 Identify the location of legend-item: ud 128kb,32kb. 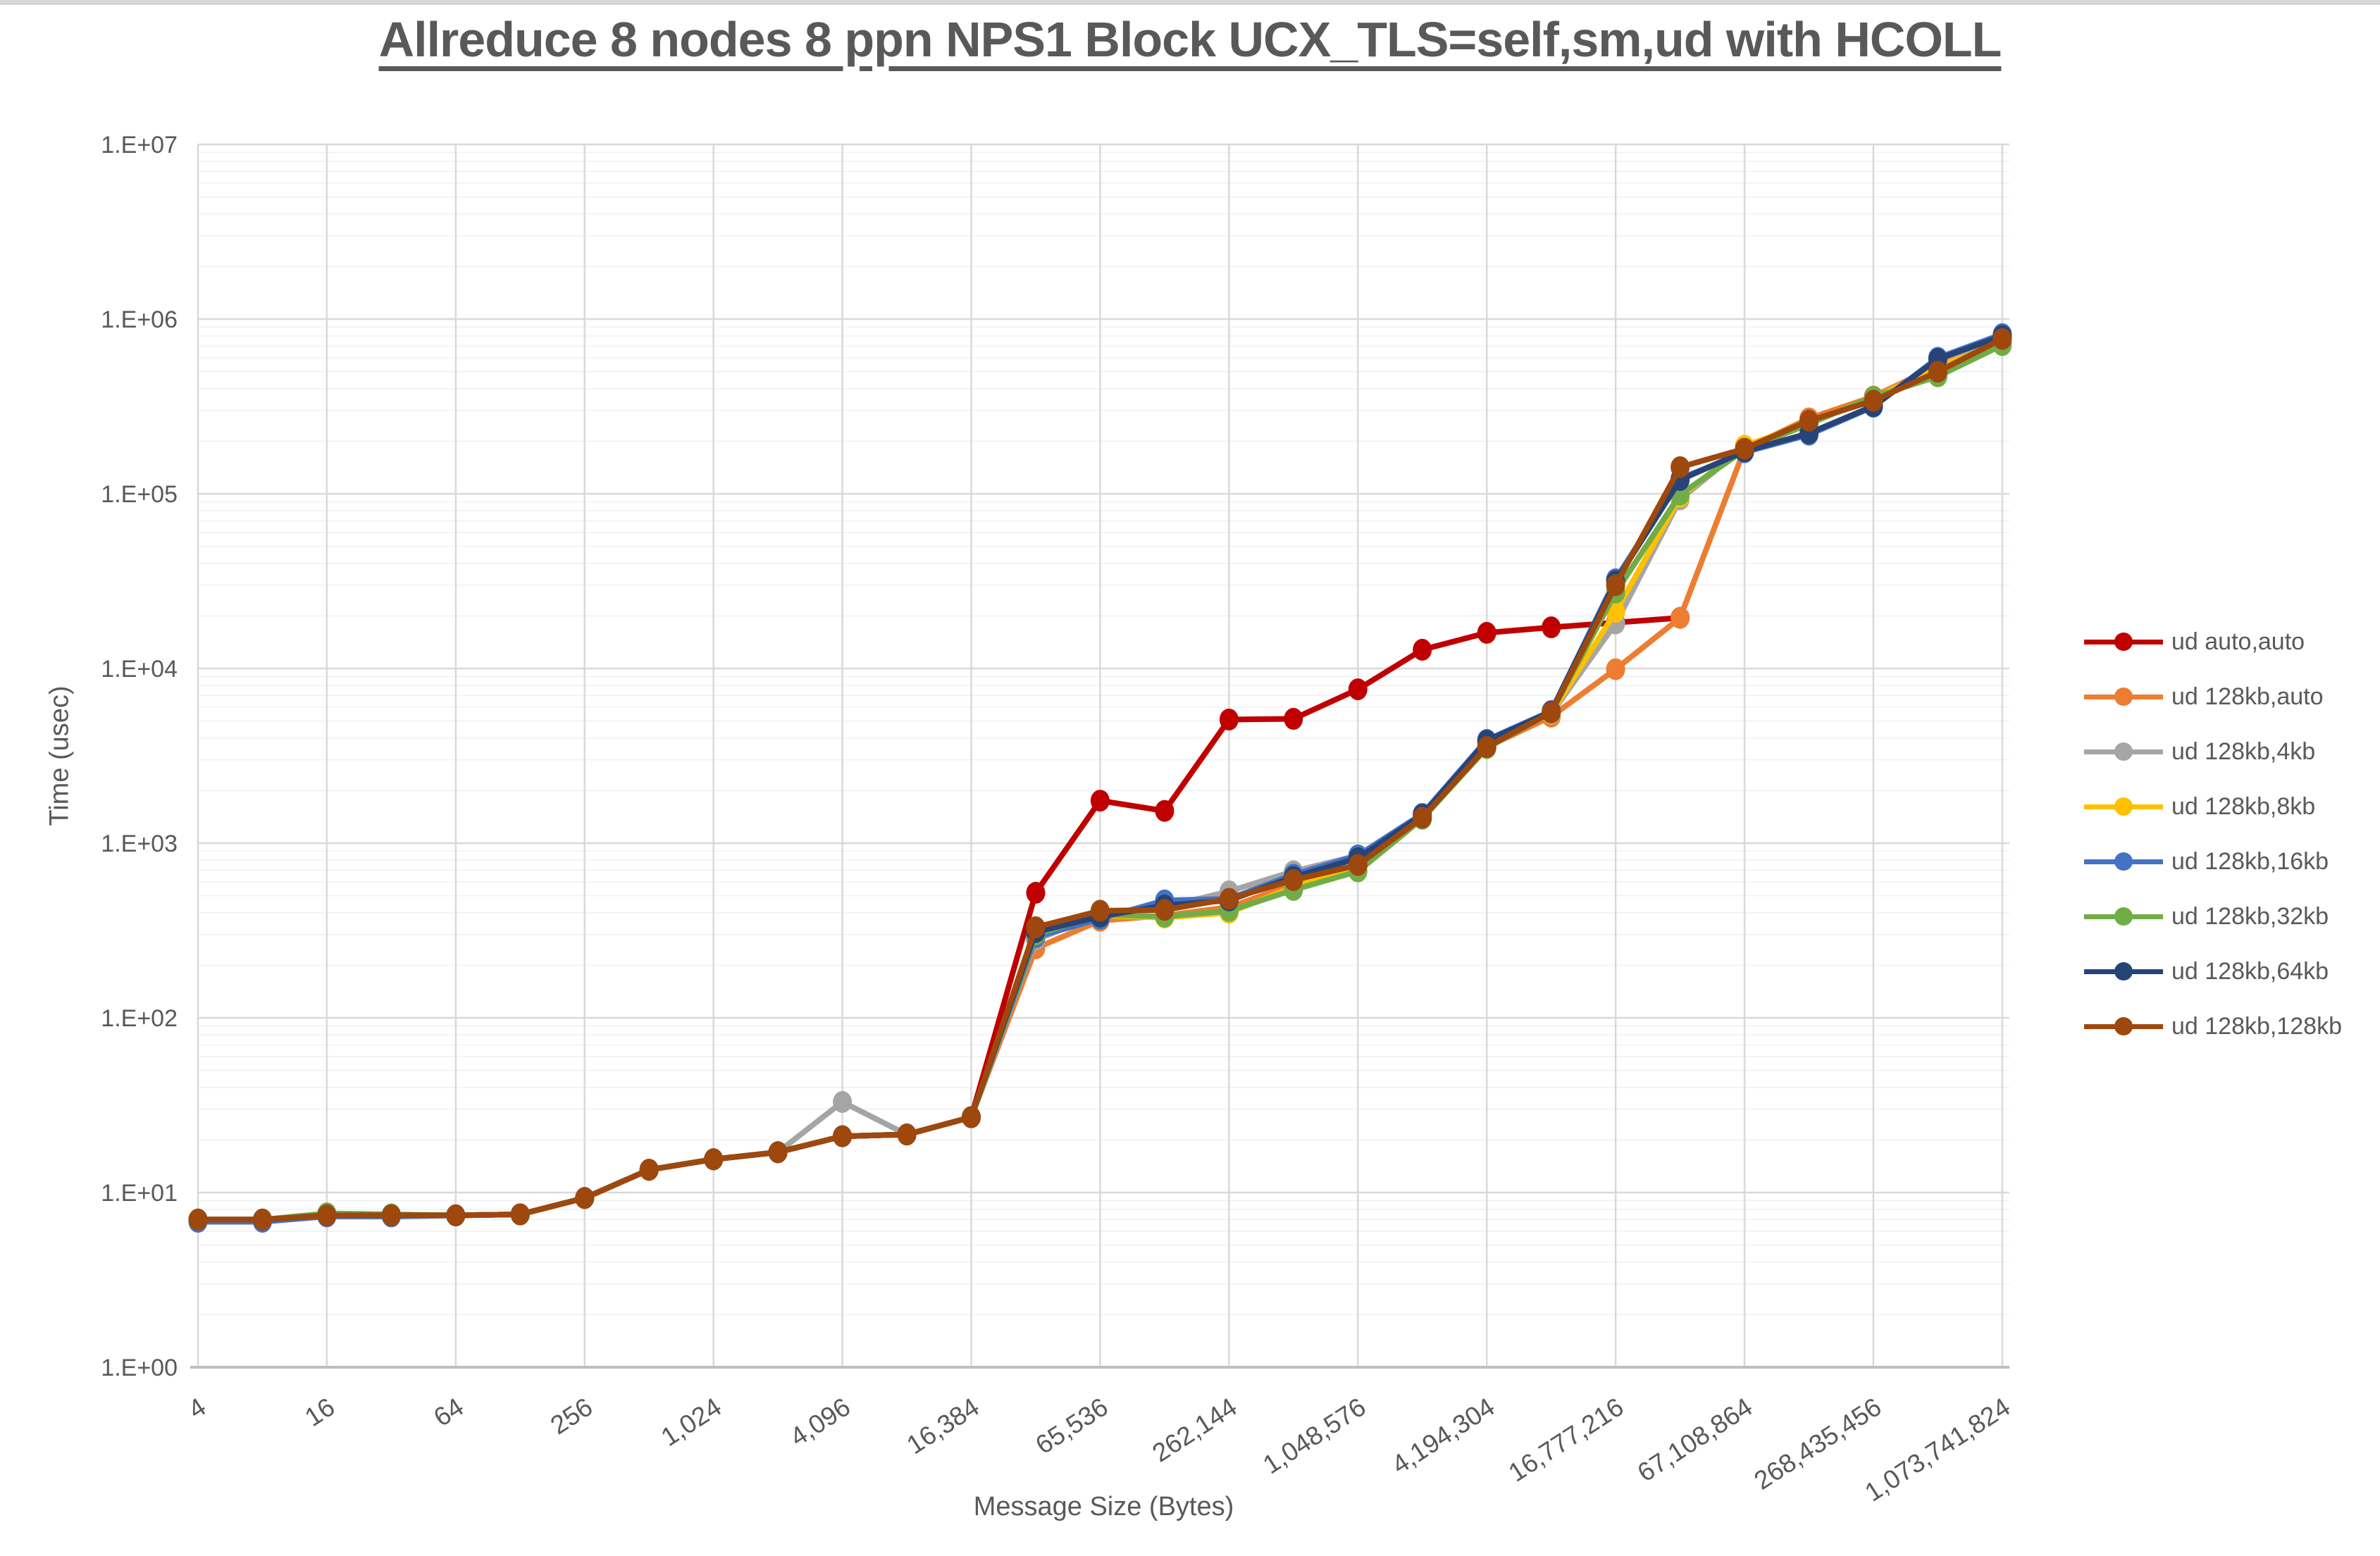
(2213, 916).